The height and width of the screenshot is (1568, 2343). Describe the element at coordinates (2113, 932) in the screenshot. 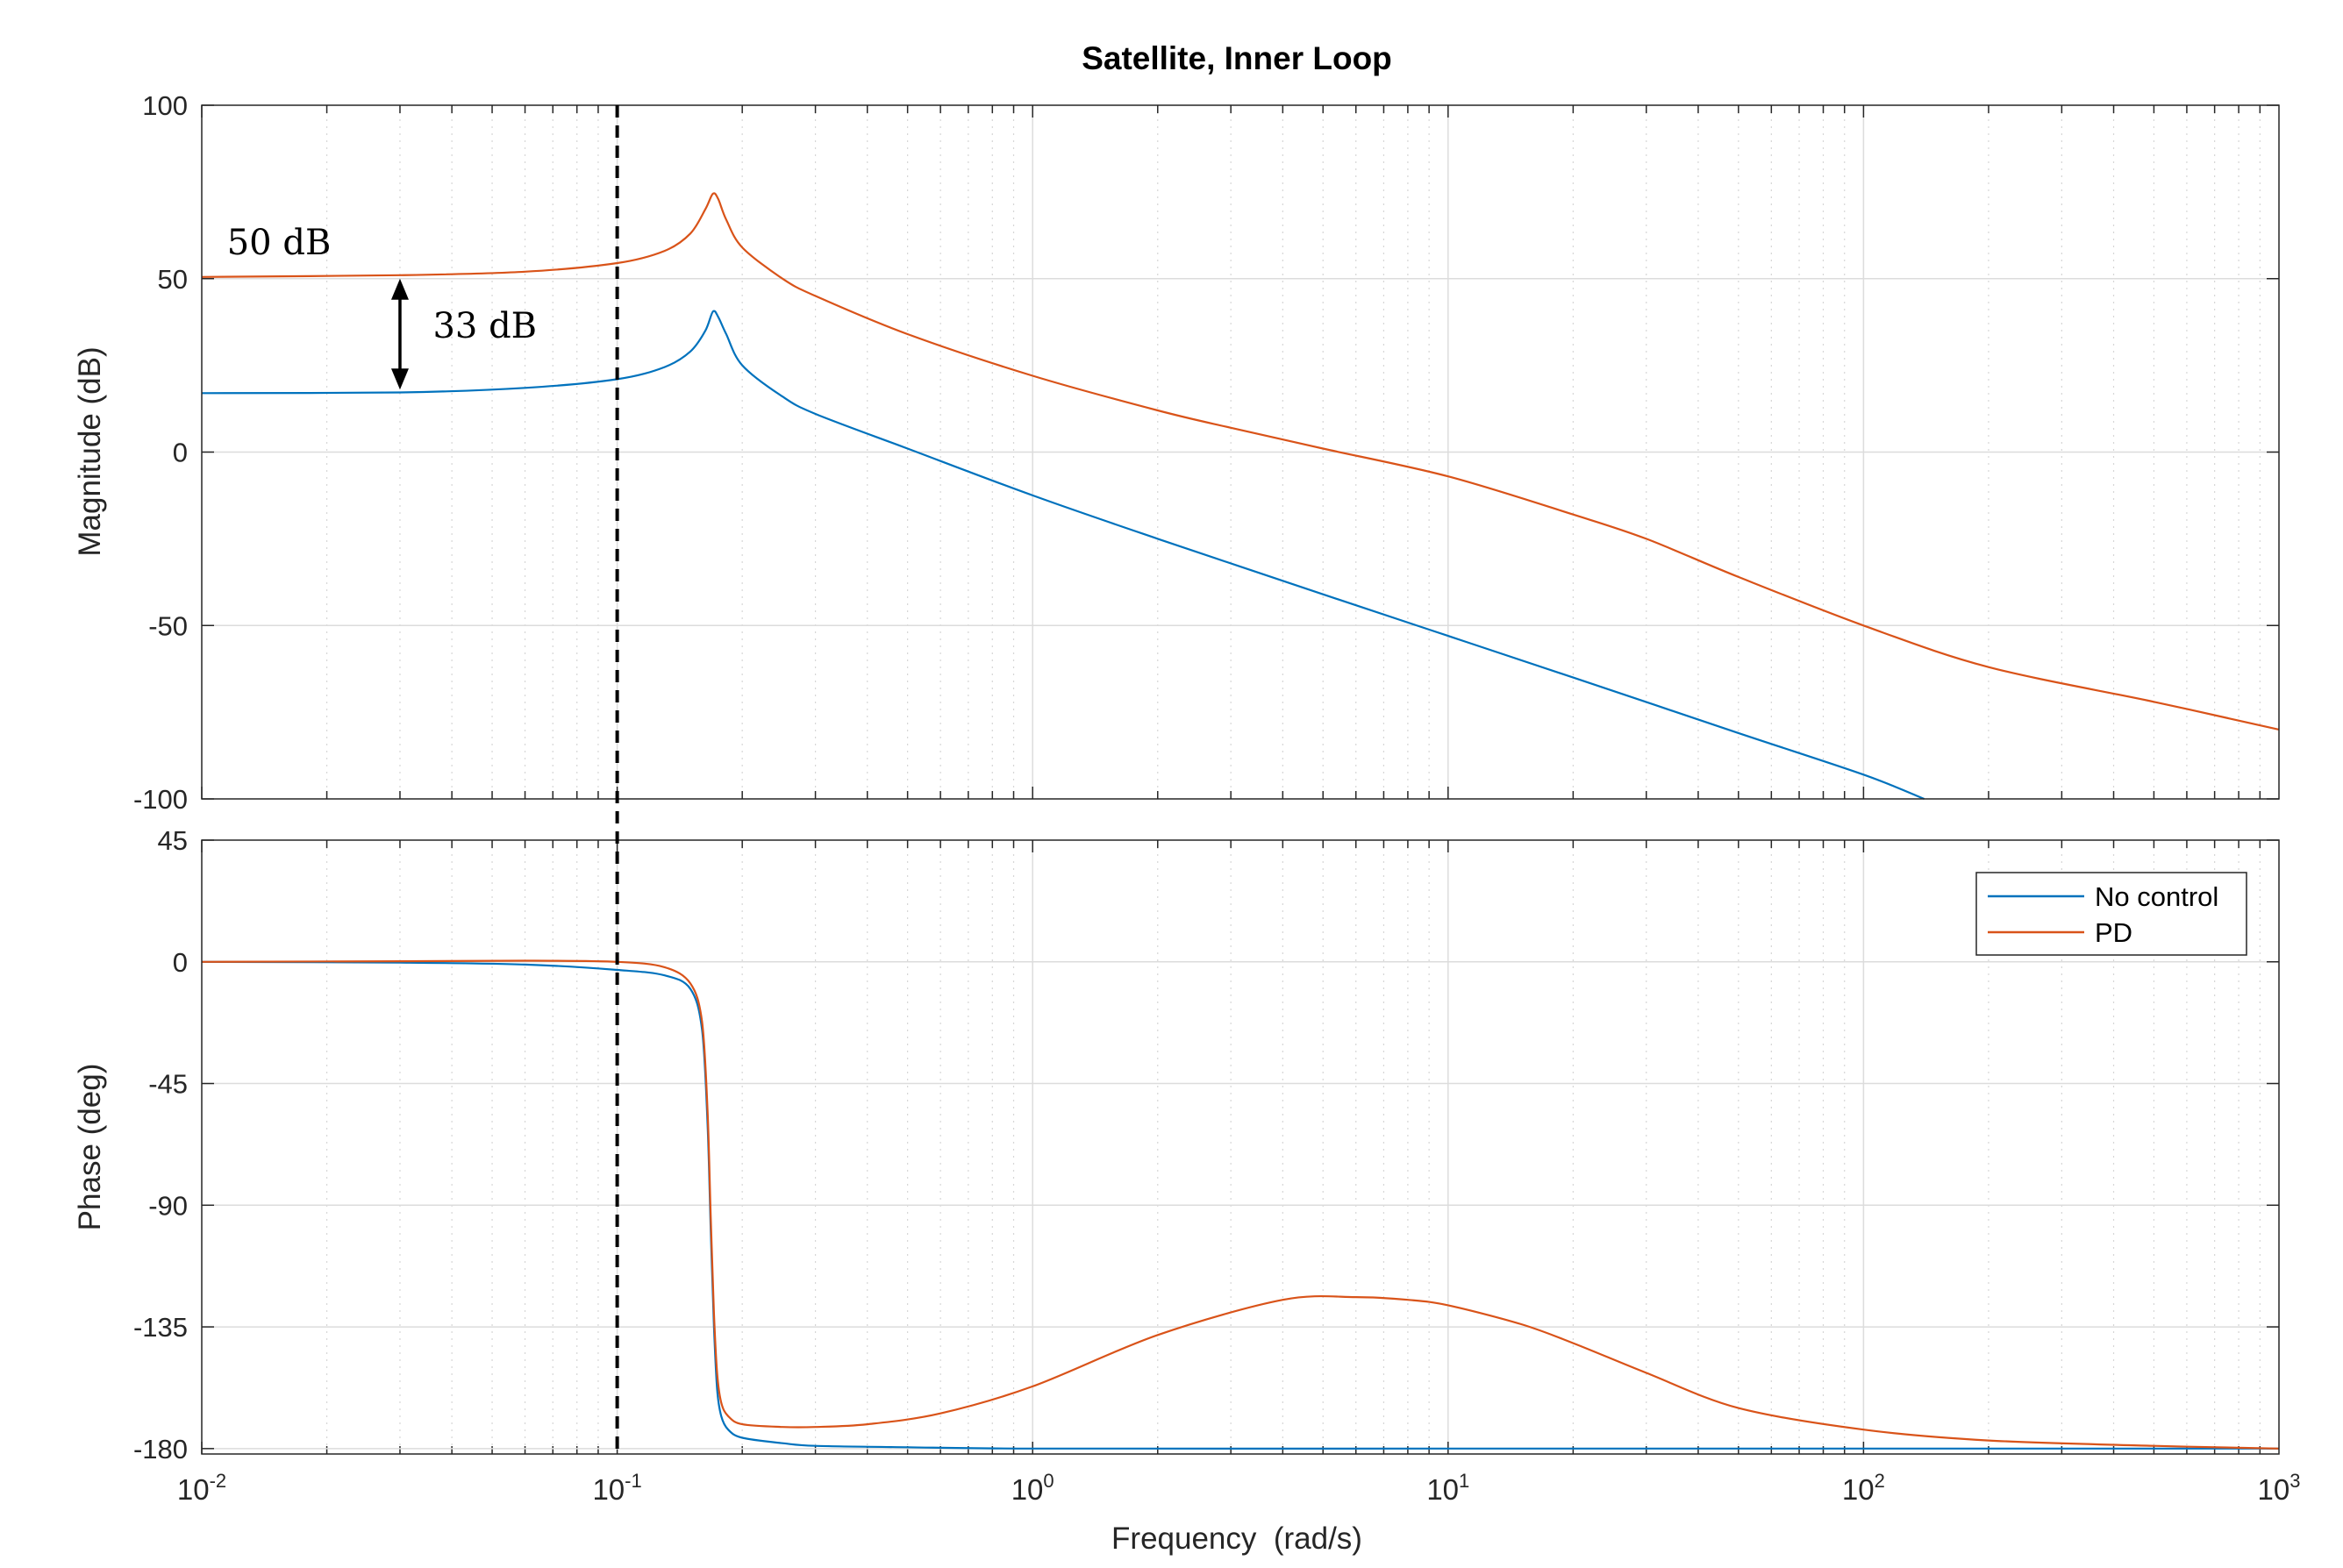

I see `legend-entry-pd: PD` at that location.